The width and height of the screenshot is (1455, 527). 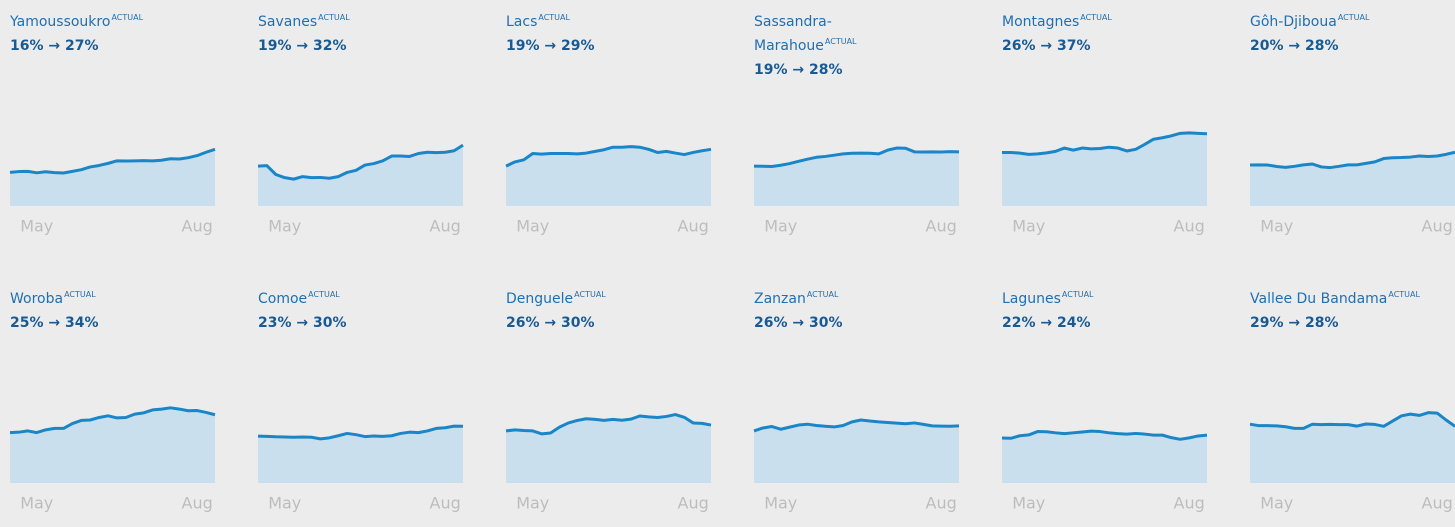 What do you see at coordinates (1336, 311) in the screenshot?
I see `panel-header: Vallee Du BandamaACTUAL 29% → 28%` at bounding box center [1336, 311].